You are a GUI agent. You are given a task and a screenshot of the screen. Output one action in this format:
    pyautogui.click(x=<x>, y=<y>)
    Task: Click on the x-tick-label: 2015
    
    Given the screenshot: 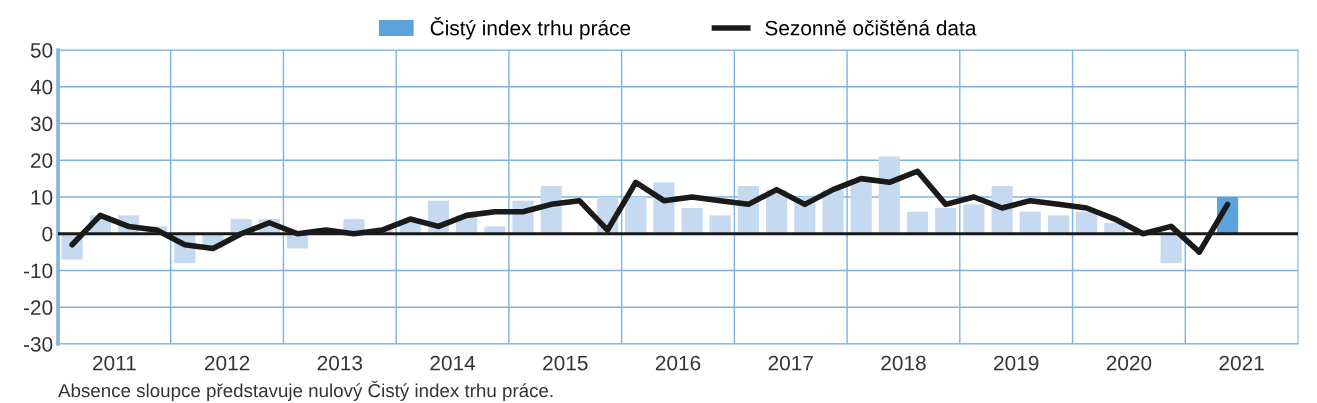 What is the action you would take?
    pyautogui.click(x=565, y=363)
    